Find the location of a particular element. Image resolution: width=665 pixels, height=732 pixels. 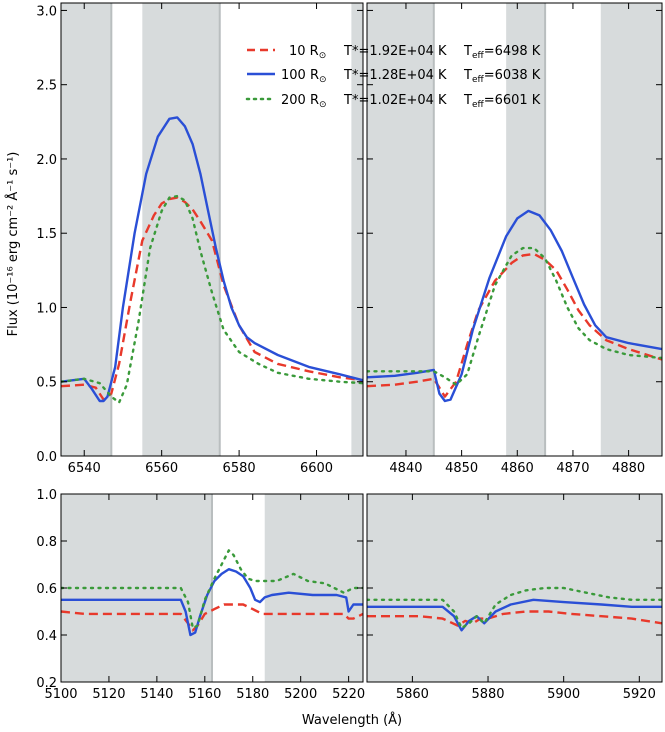

x-tick-label: 5120 is located at coordinates (108, 694).